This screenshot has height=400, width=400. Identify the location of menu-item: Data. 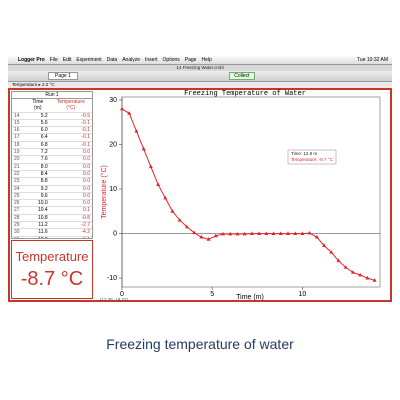
(112, 60).